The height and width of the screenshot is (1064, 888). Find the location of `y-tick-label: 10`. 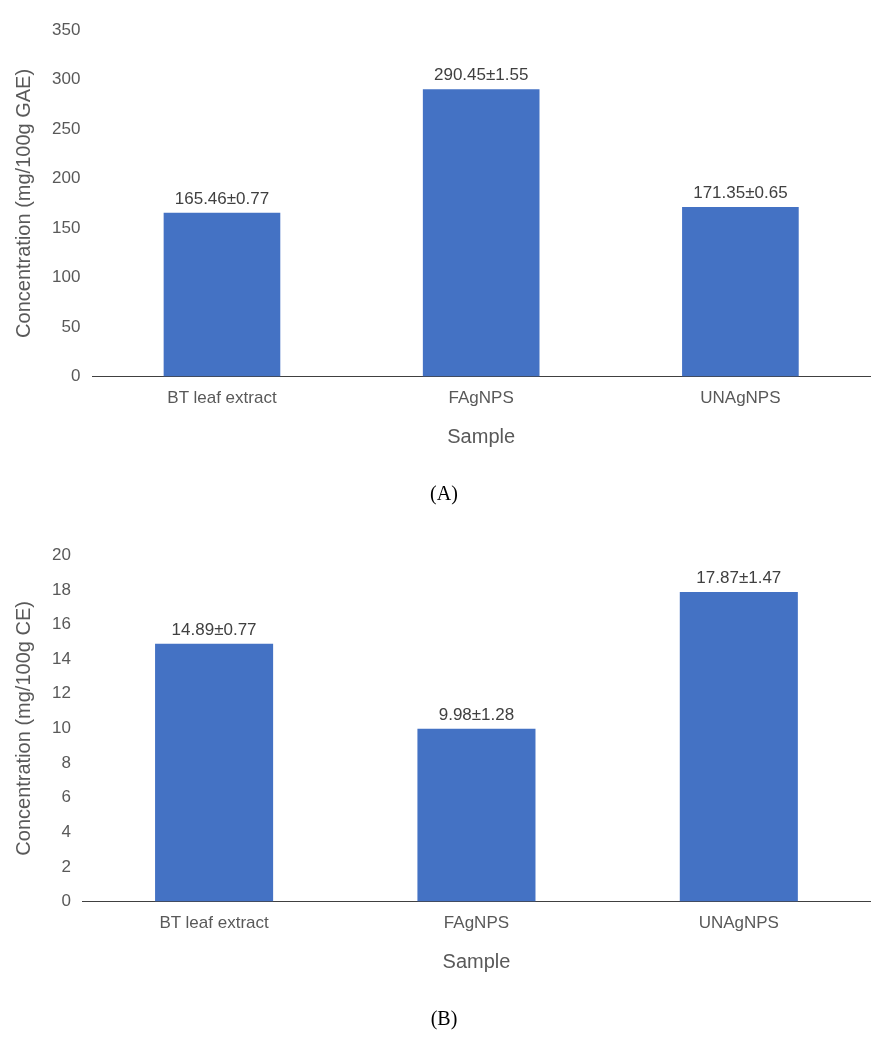

y-tick-label: 10 is located at coordinates (61, 728).